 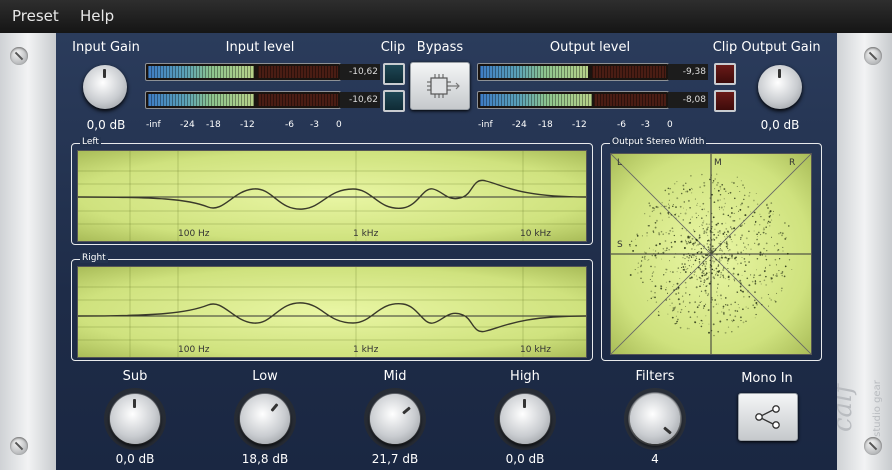 What do you see at coordinates (395, 419) in the screenshot?
I see `mid-knob` at bounding box center [395, 419].